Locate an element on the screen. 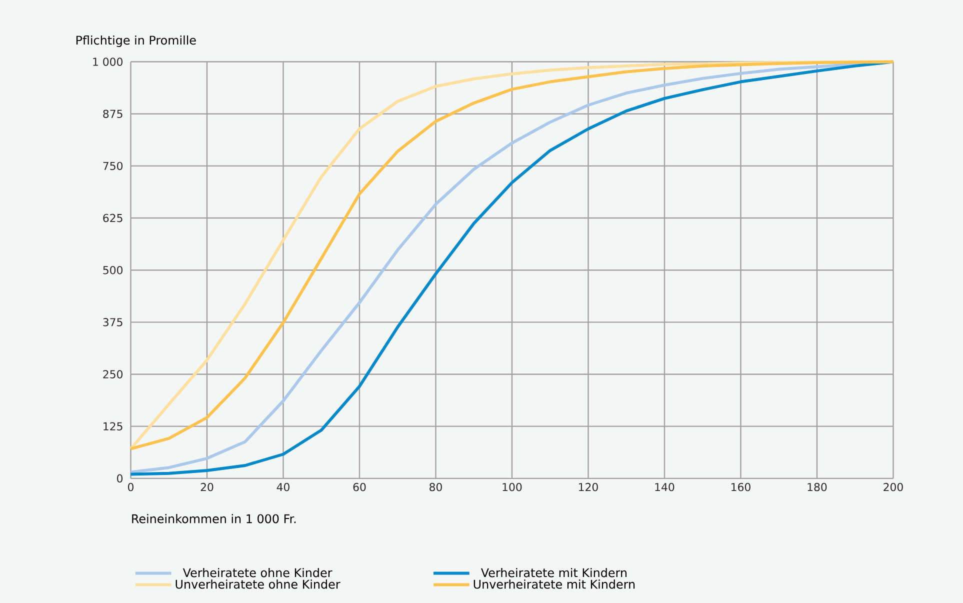  y-tick-label: 625 is located at coordinates (112, 218).